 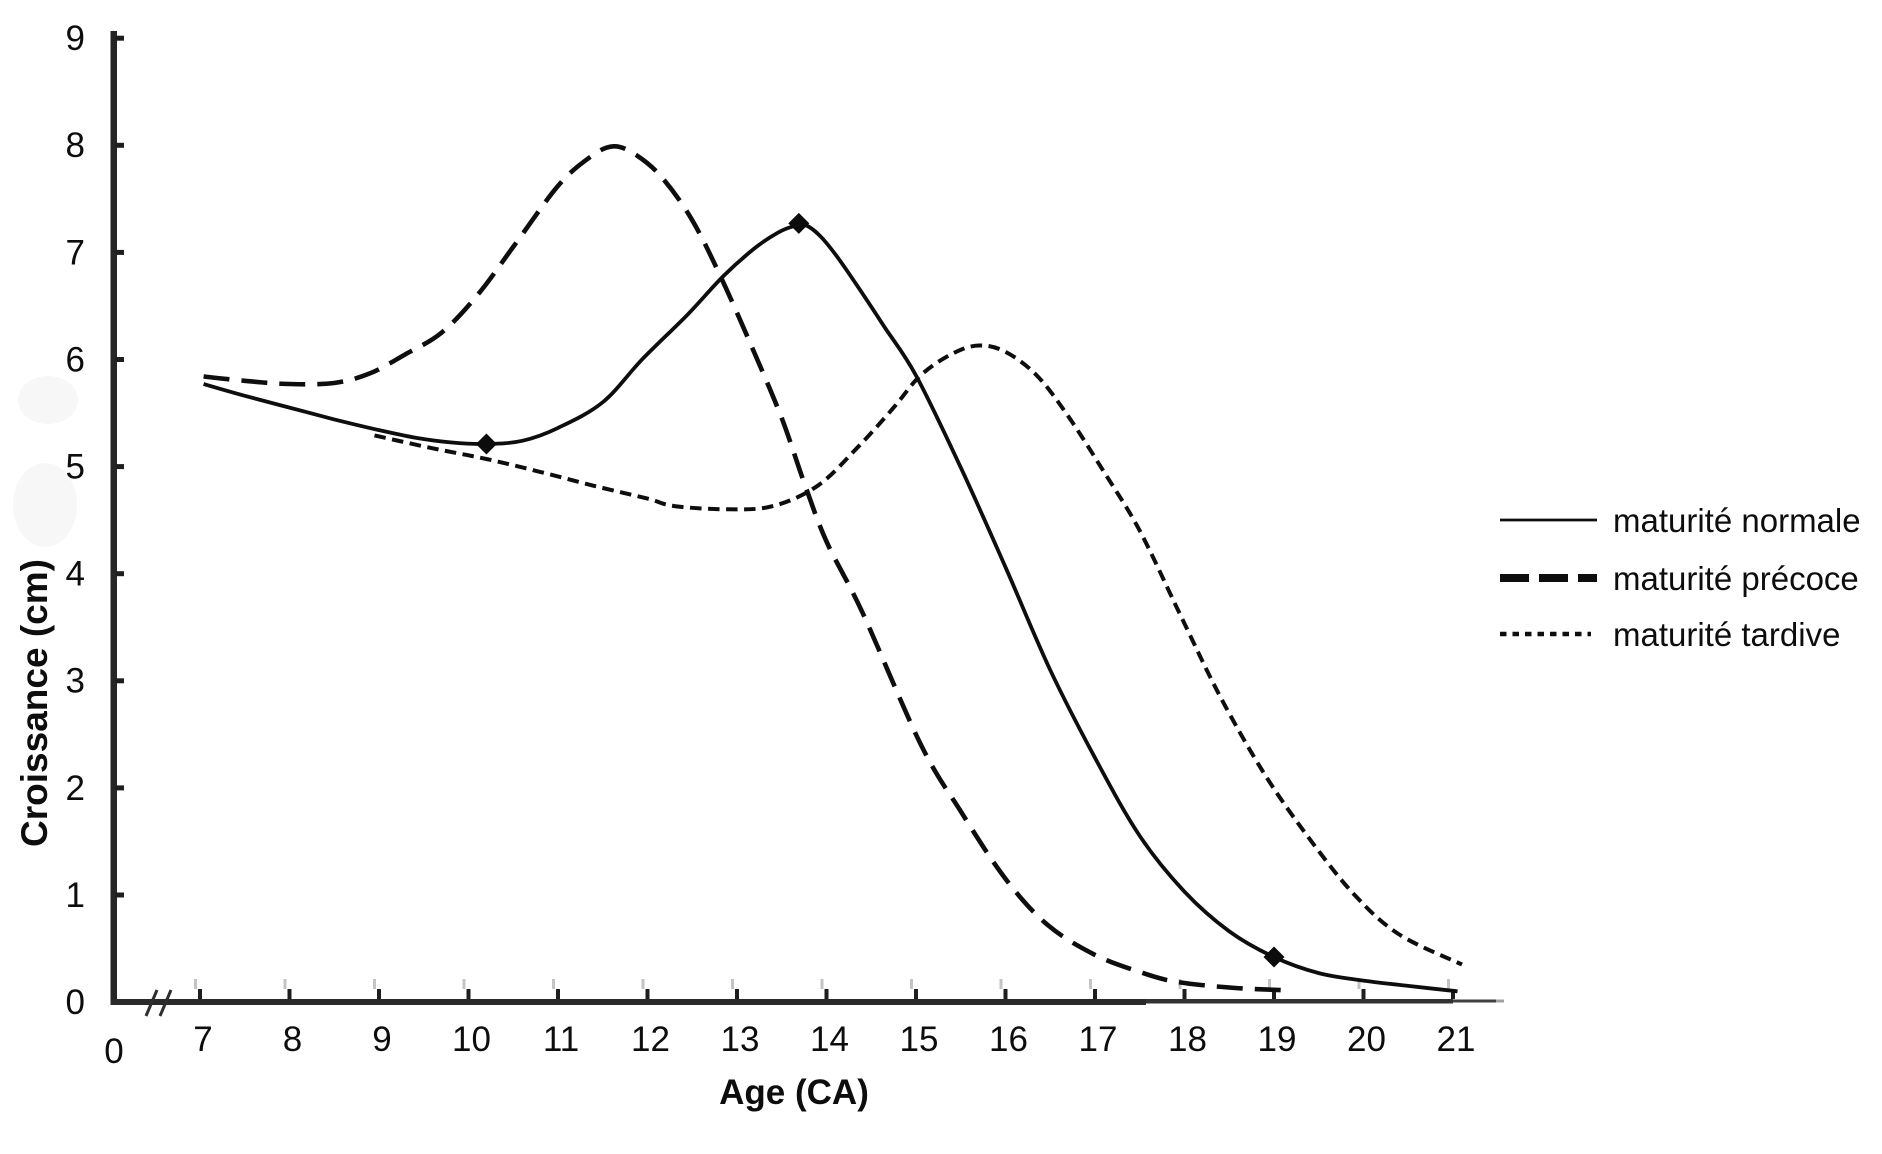 I want to click on svg-text: 11, so click(x=561, y=1039).